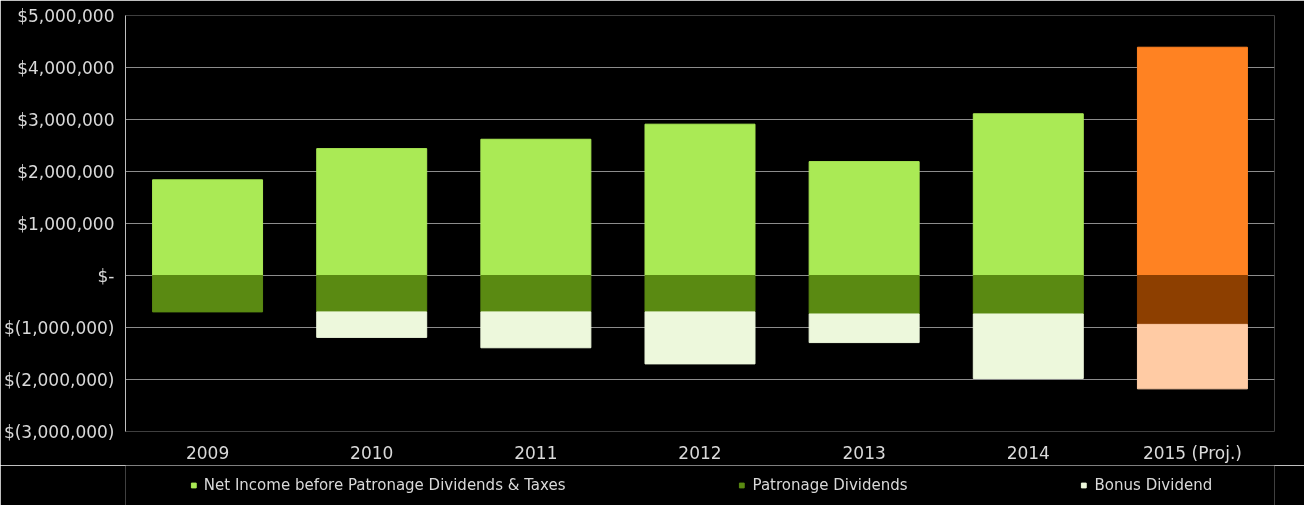 This screenshot has width=1304, height=510. I want to click on x-tick-label: 2012, so click(700, 452).